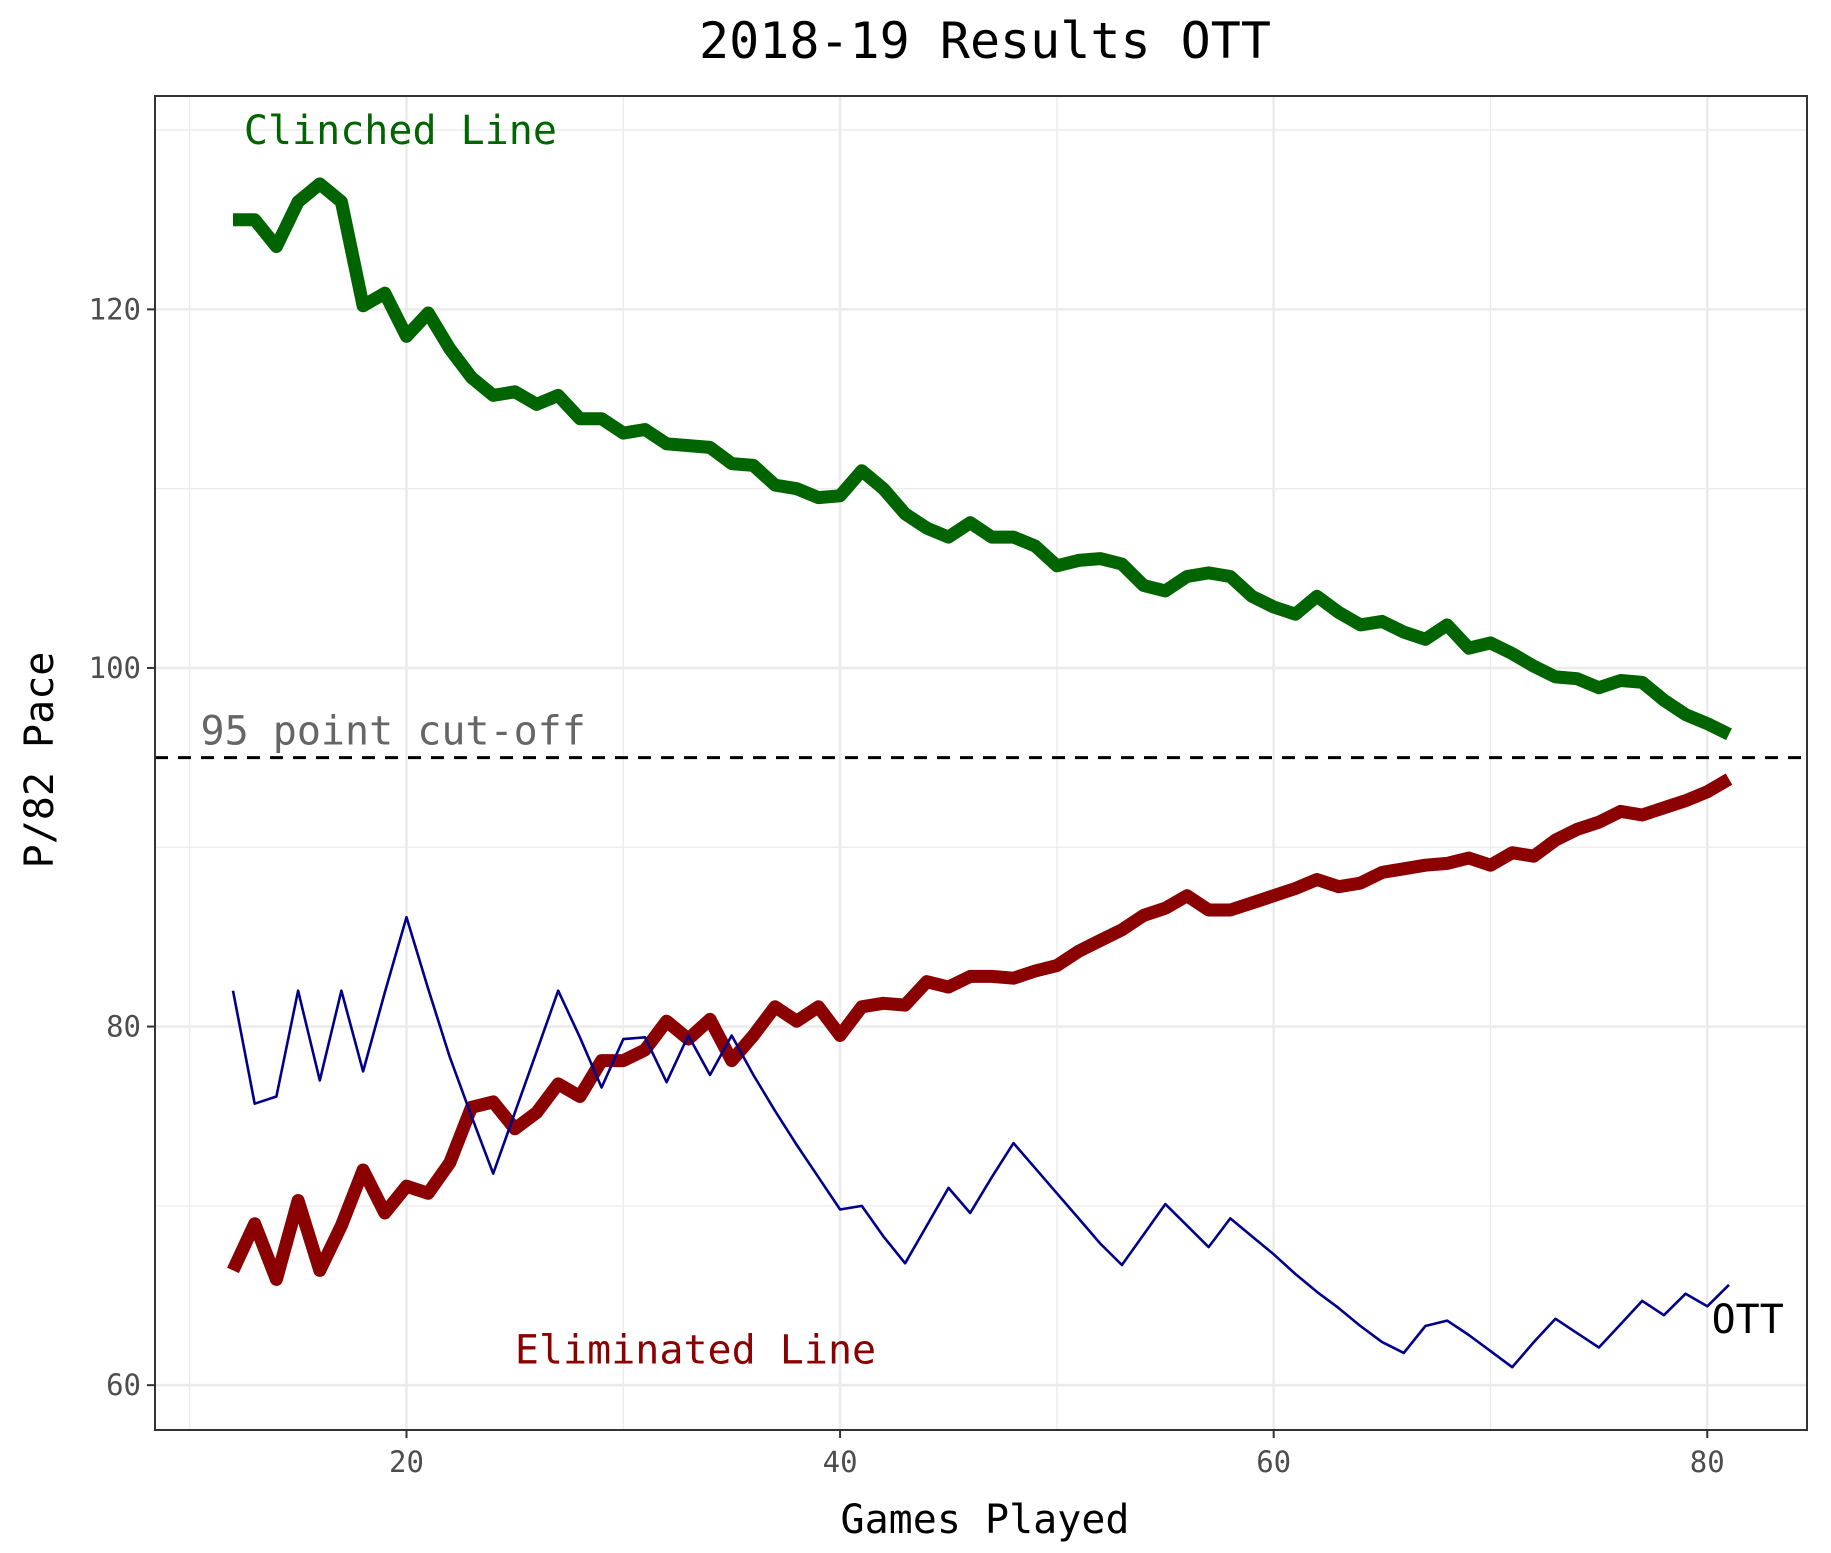  Describe the element at coordinates (400, 131) in the screenshot. I see `clinched-annotation: Clinched Line` at that location.